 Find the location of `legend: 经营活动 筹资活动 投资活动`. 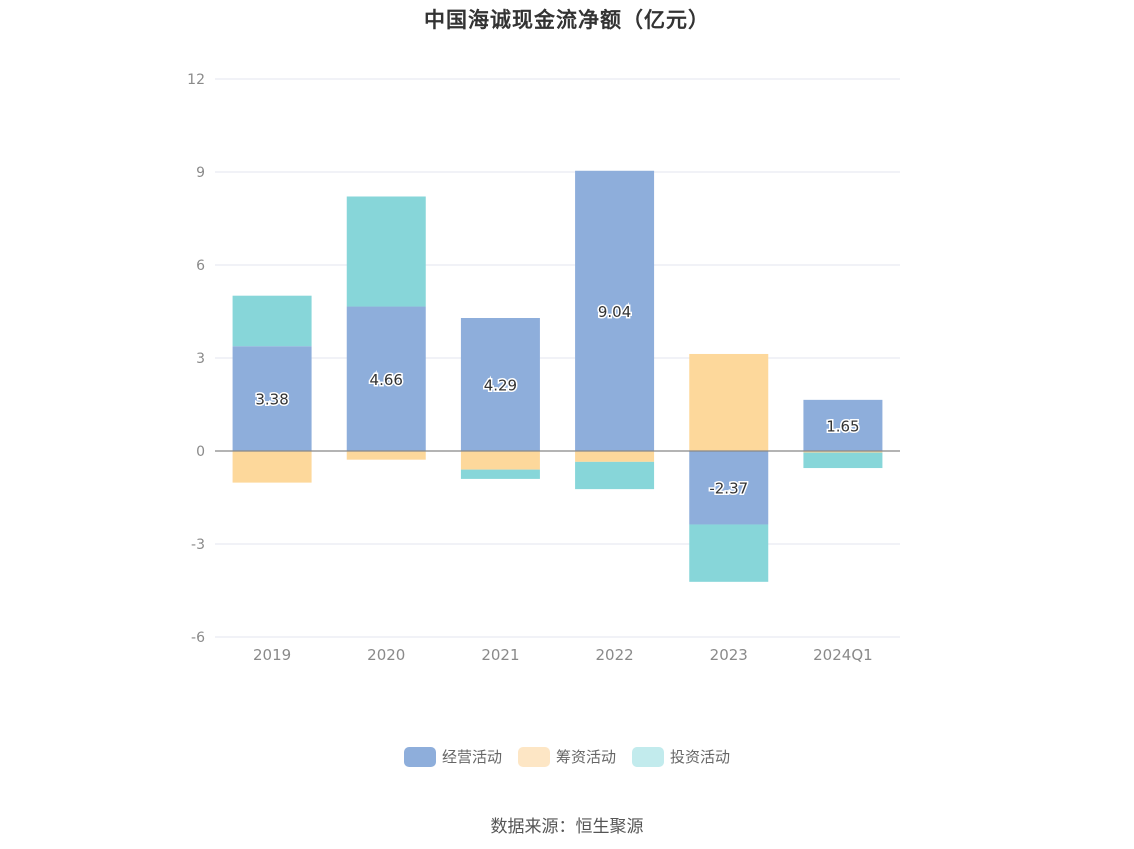

legend: 经营活动 筹资活动 投资活动 is located at coordinates (567, 756).